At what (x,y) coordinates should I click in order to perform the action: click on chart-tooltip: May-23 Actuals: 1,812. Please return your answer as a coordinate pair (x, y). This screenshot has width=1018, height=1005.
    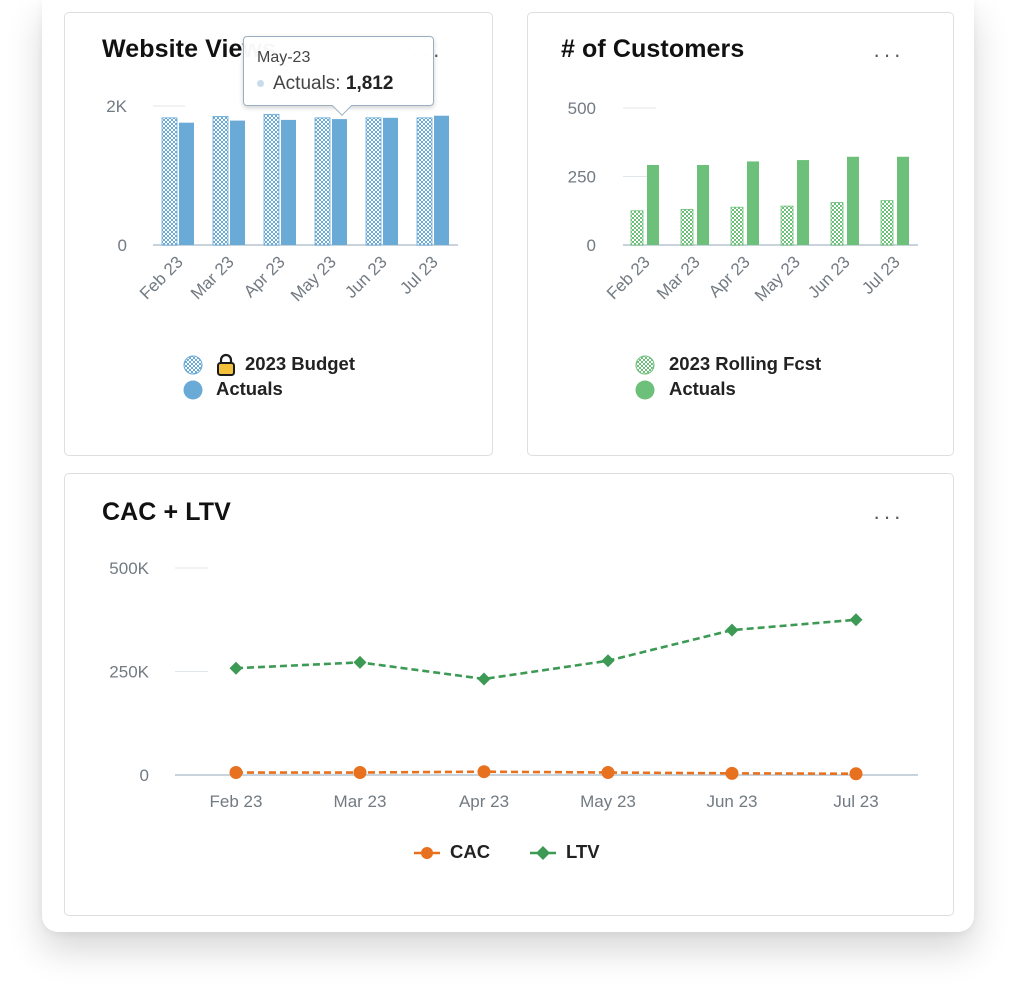
    Looking at the image, I should click on (338, 76).